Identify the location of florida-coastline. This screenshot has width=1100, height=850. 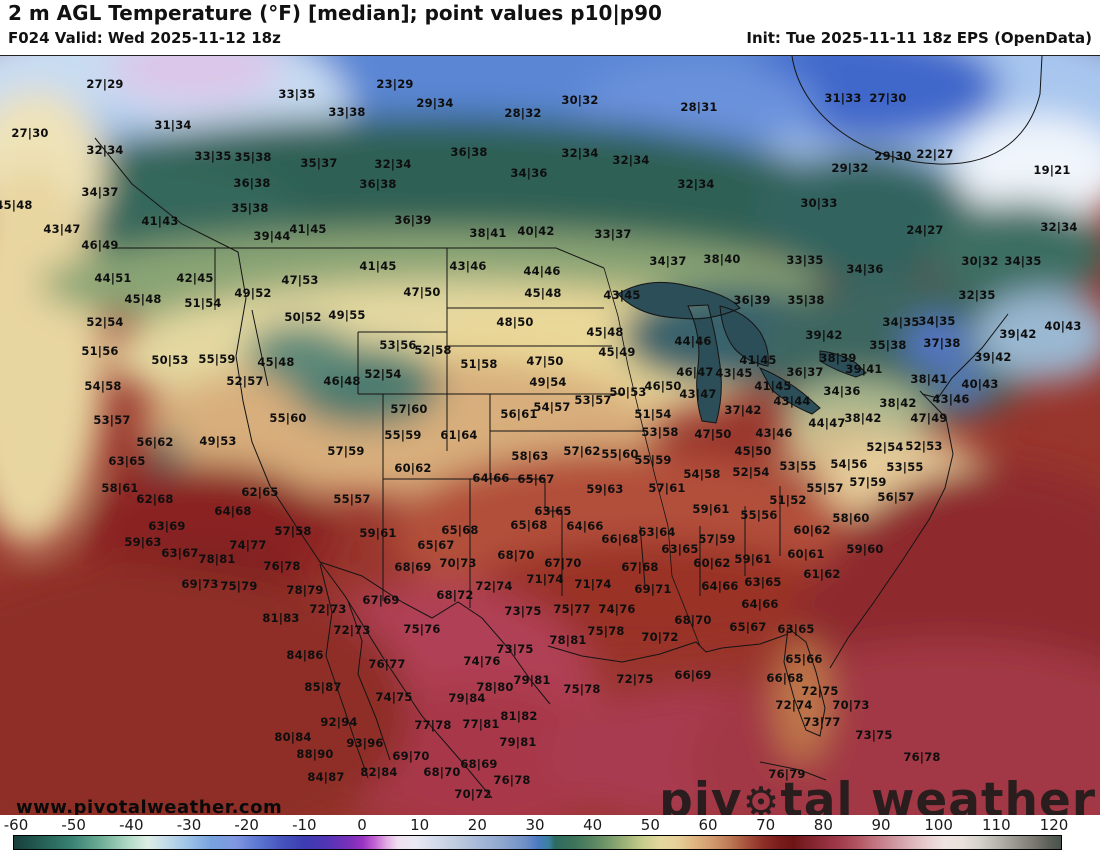
(804, 682).